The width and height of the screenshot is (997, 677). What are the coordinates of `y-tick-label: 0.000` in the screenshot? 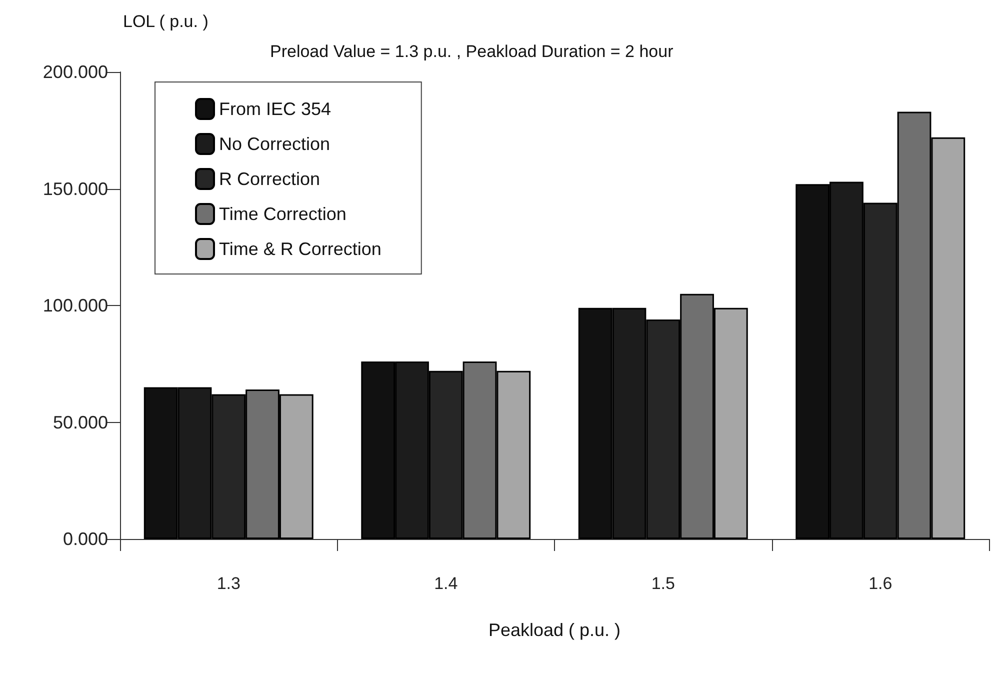 It's located at (85, 539).